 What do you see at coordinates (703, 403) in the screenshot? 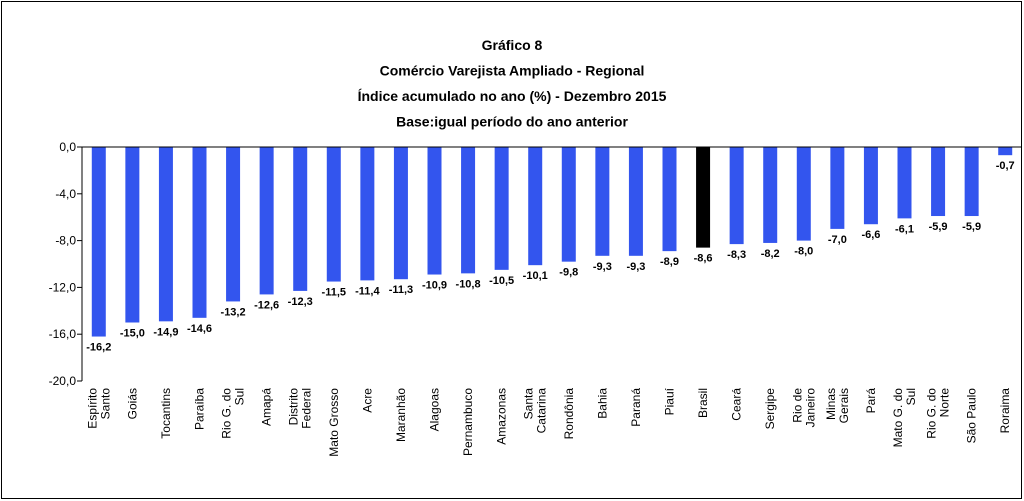
I see `x-tick-label: Brasil` at bounding box center [703, 403].